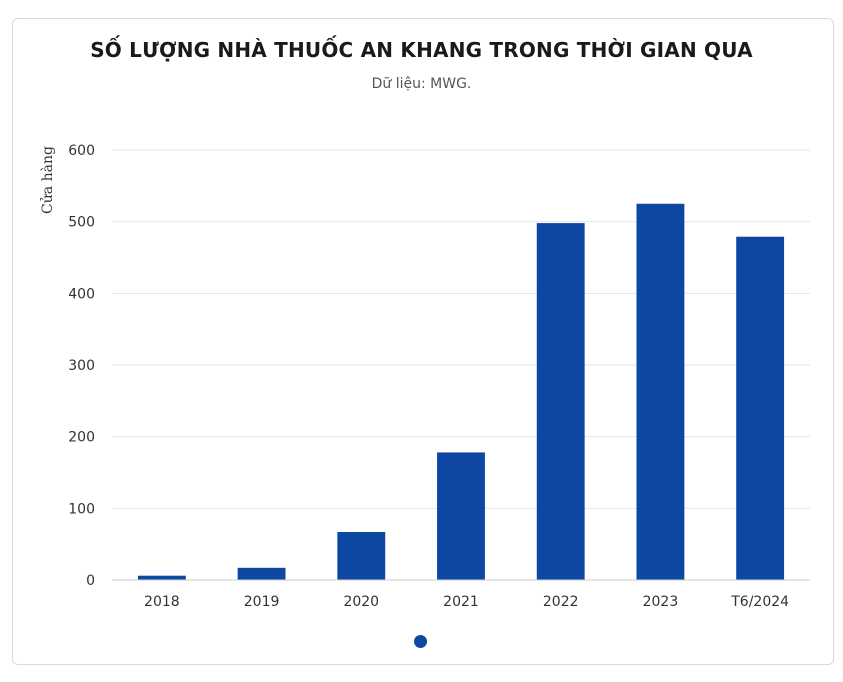 The image size is (843, 682). I want to click on x-tick-label: 2023, so click(661, 602).